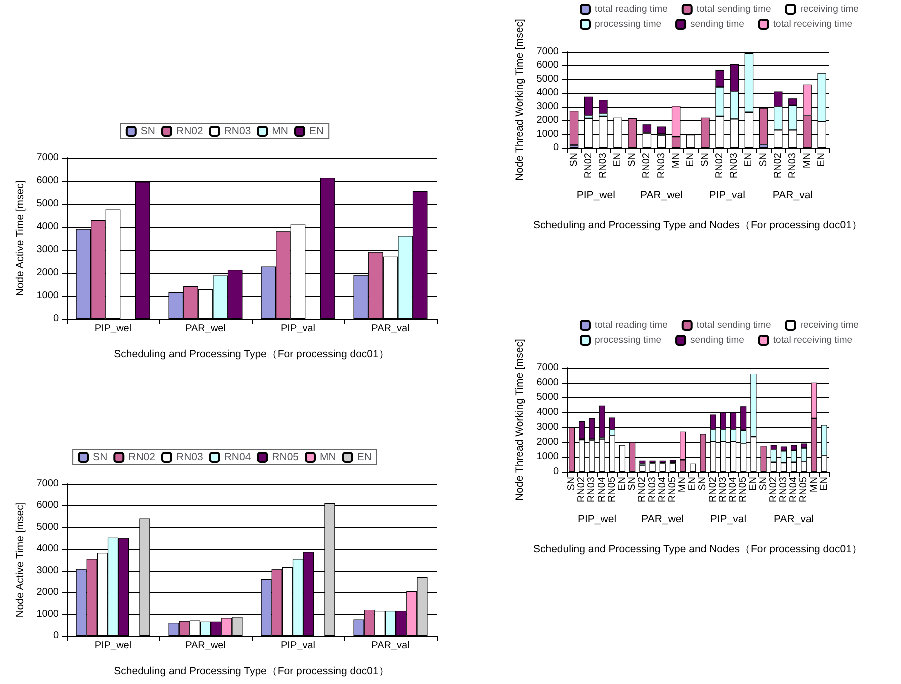  I want to click on legend-label: RN05, so click(286, 458).